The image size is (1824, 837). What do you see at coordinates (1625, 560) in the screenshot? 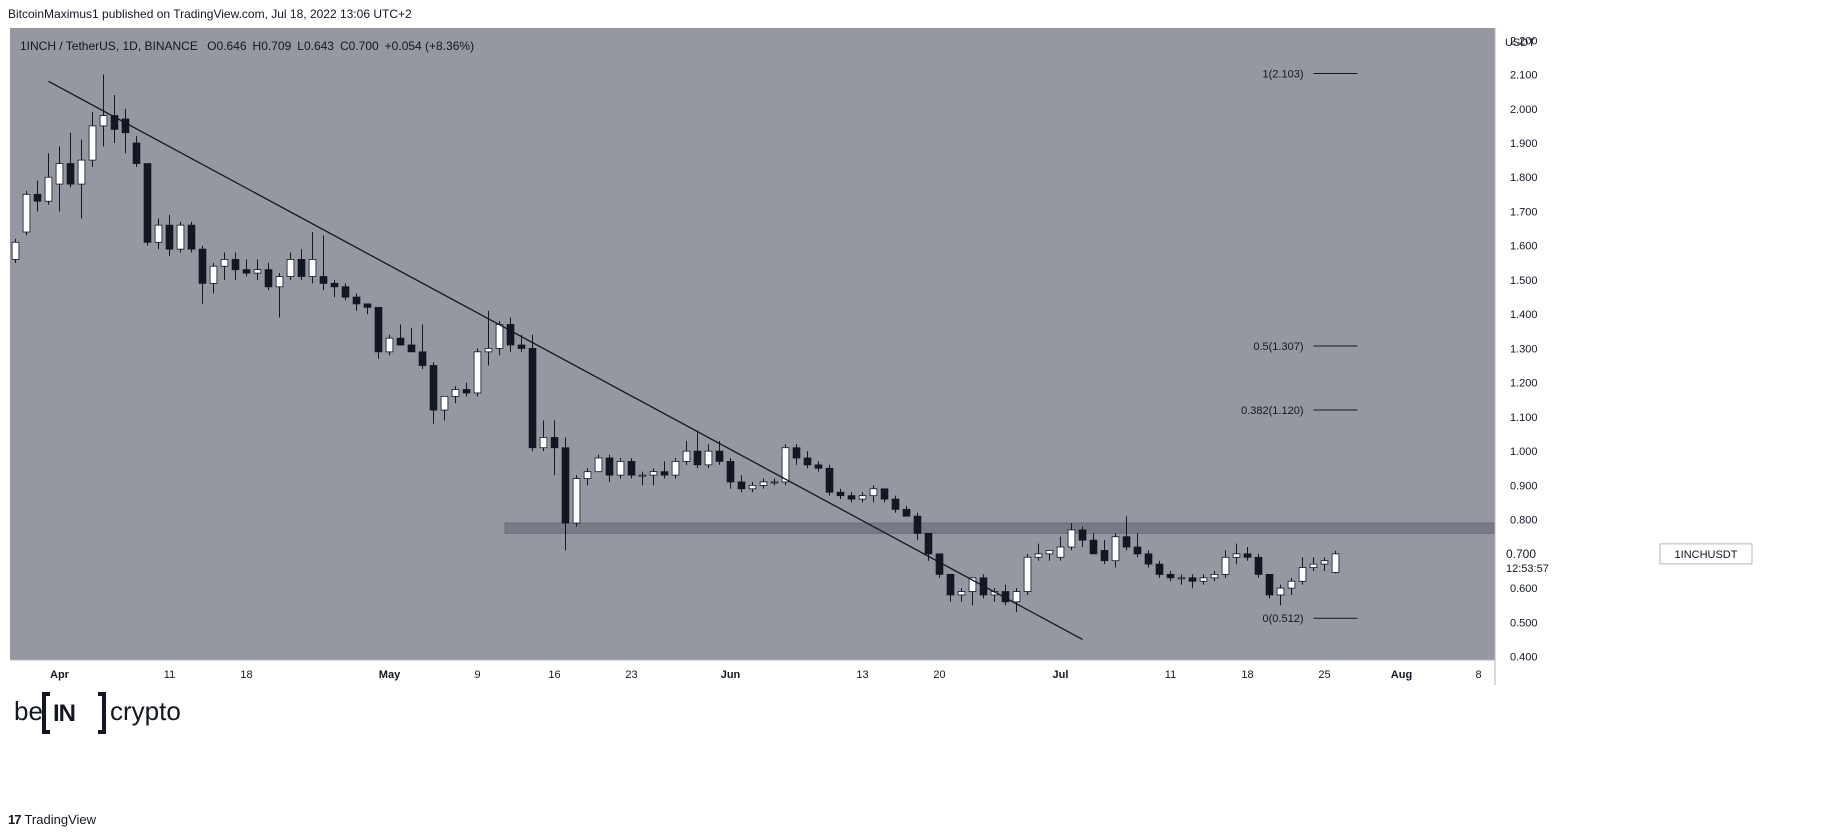
I see `last-price-tag: 1INCHUSDT 0.700 12:53:57` at bounding box center [1625, 560].